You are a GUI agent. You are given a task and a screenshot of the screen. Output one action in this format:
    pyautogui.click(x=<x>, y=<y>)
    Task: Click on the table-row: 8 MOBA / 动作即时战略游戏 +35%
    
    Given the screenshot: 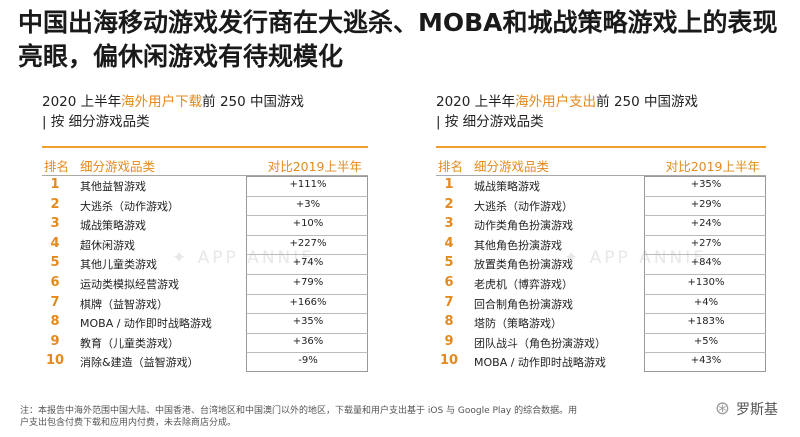 What is the action you would take?
    pyautogui.click(x=205, y=323)
    